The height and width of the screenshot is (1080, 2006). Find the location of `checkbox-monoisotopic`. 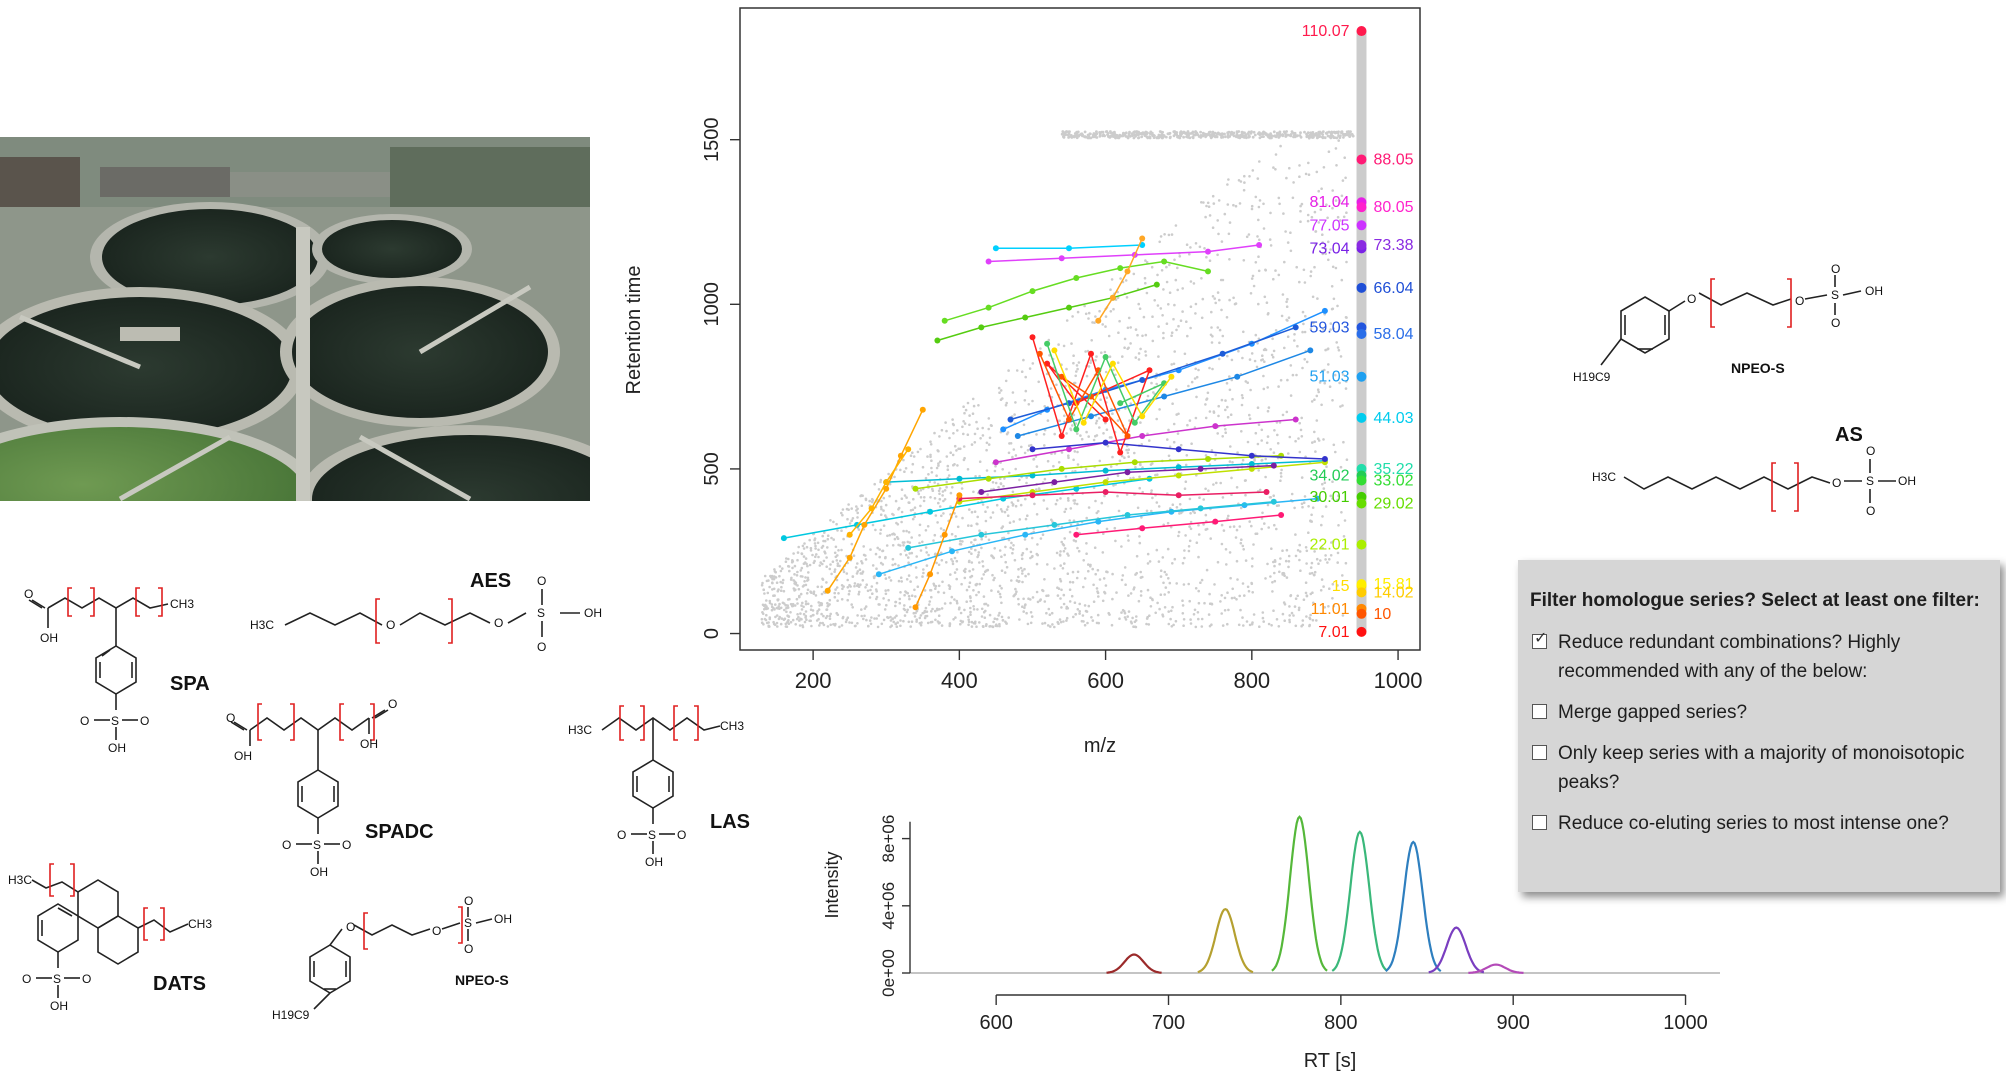

checkbox-monoisotopic is located at coordinates (1539, 752).